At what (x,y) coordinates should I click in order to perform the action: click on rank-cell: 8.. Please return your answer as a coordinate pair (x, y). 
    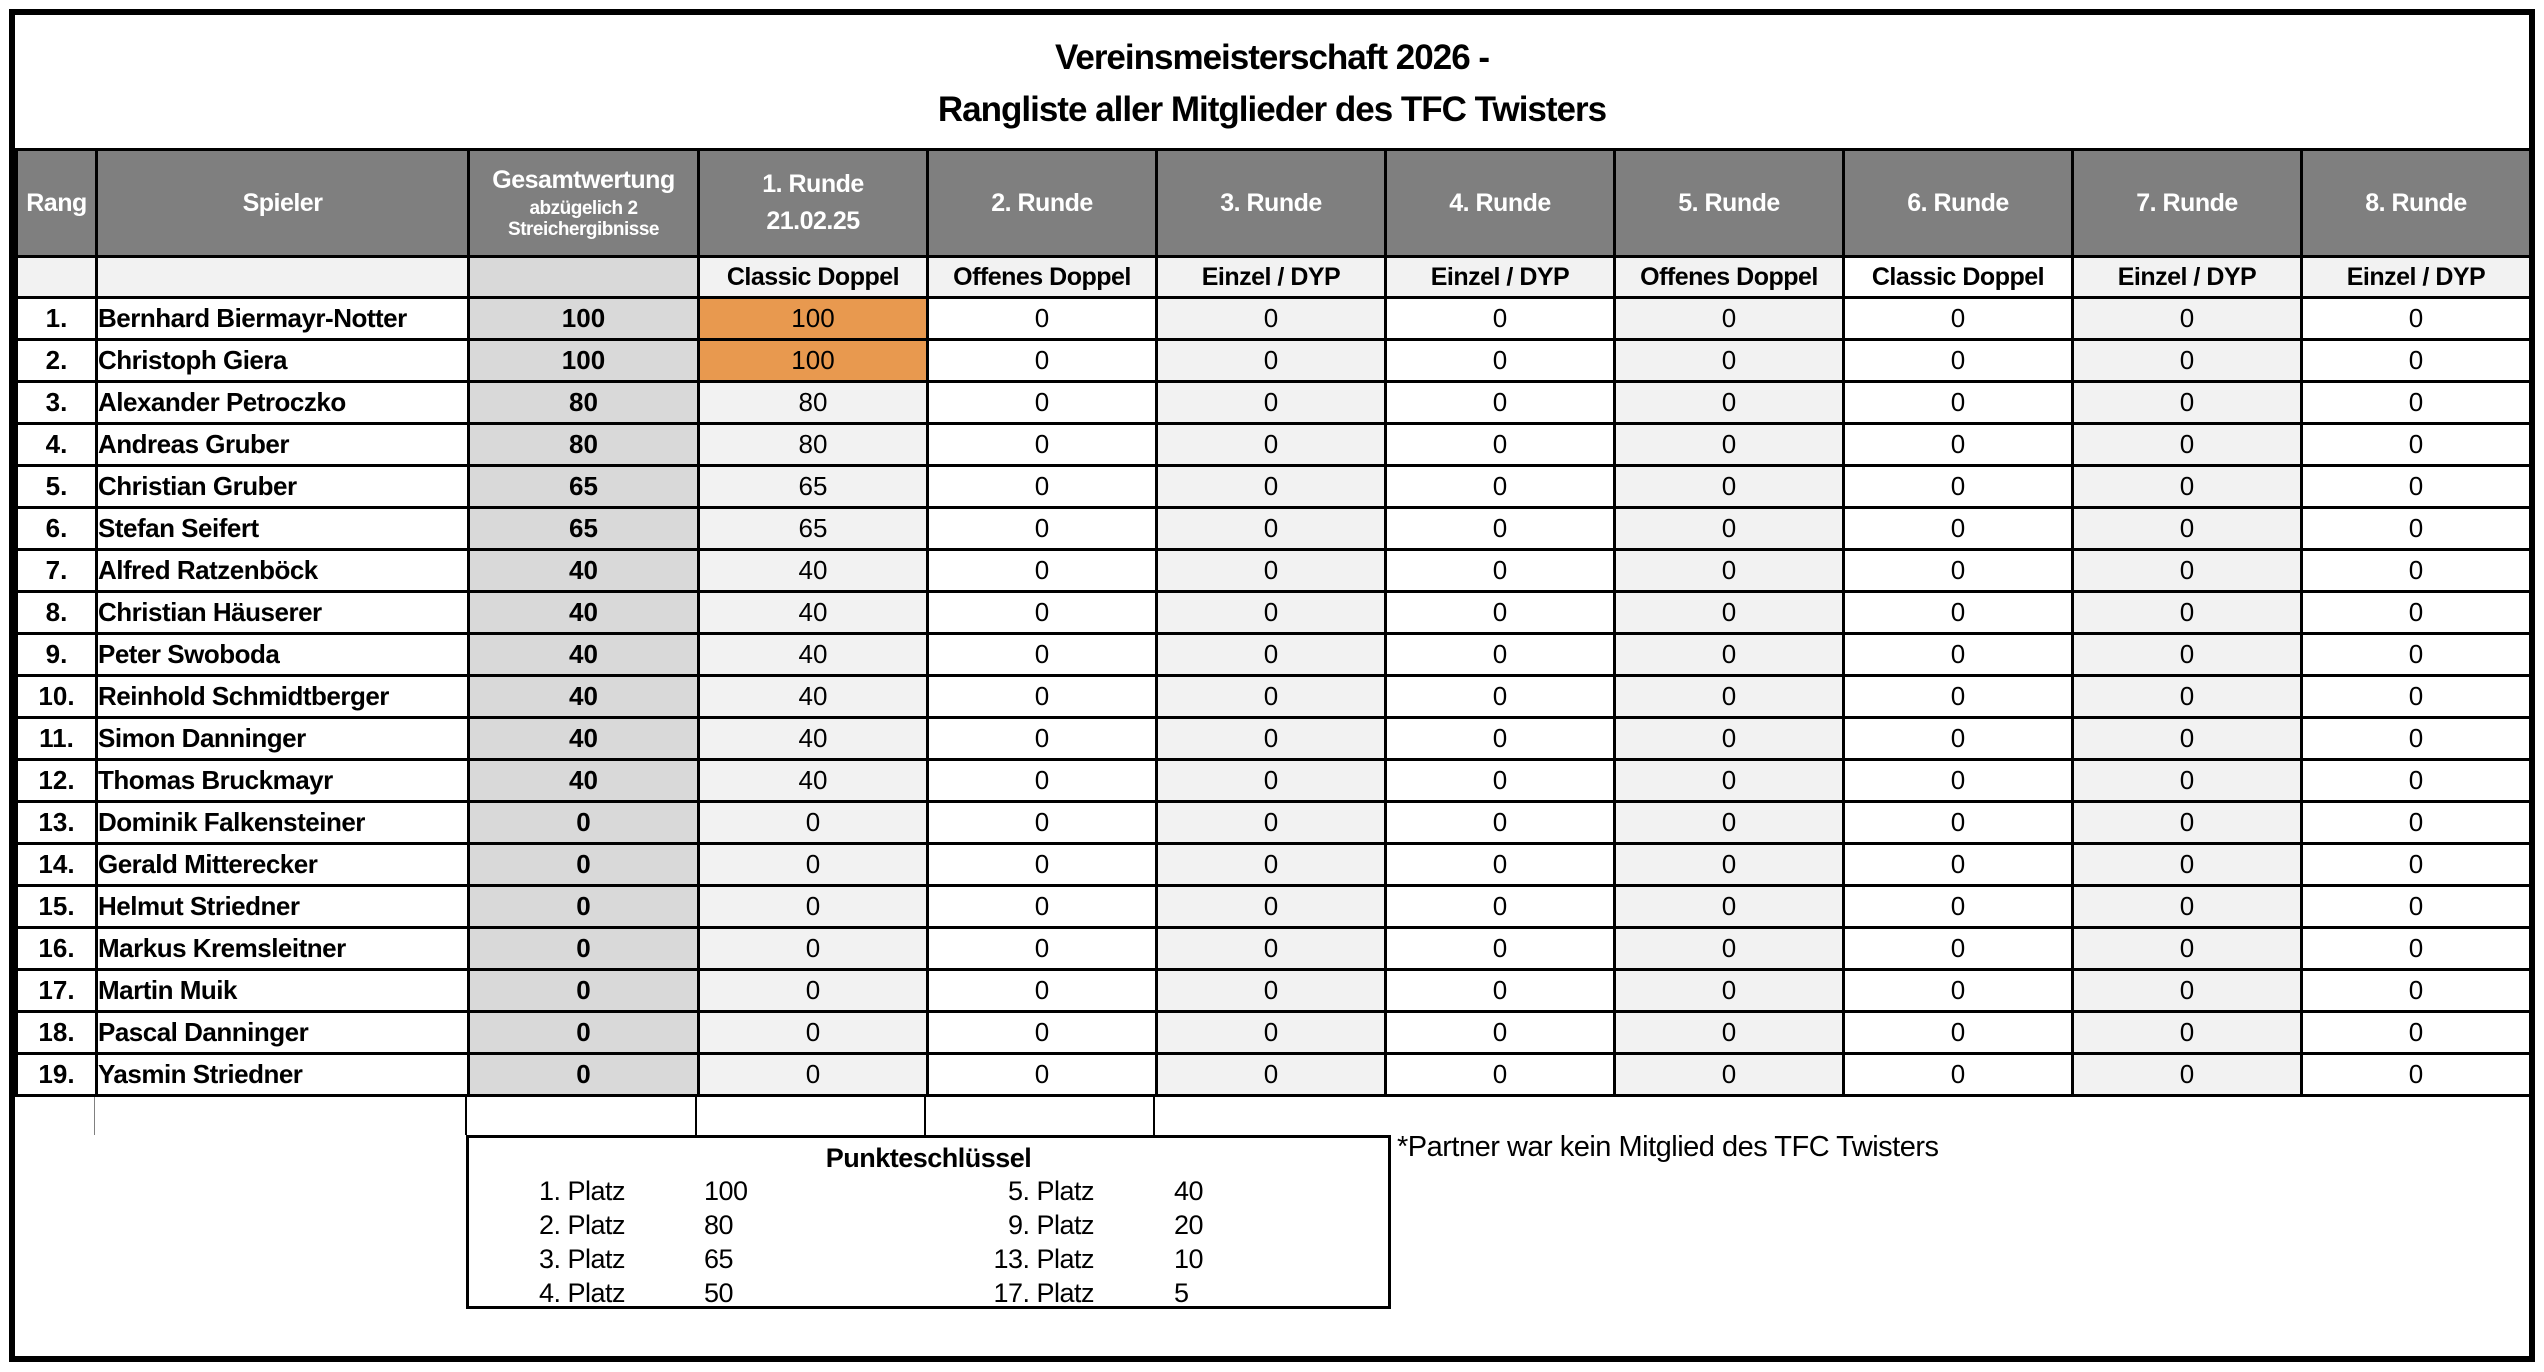
    Looking at the image, I should click on (56, 612).